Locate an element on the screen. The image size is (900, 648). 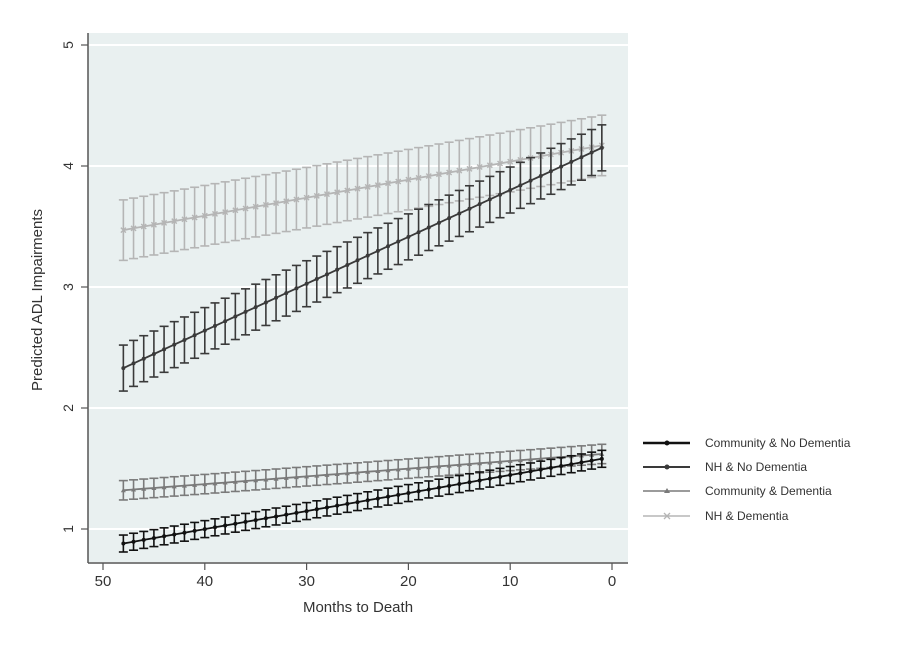
legend-label: Community & No Dementia is located at coordinates (778, 443).